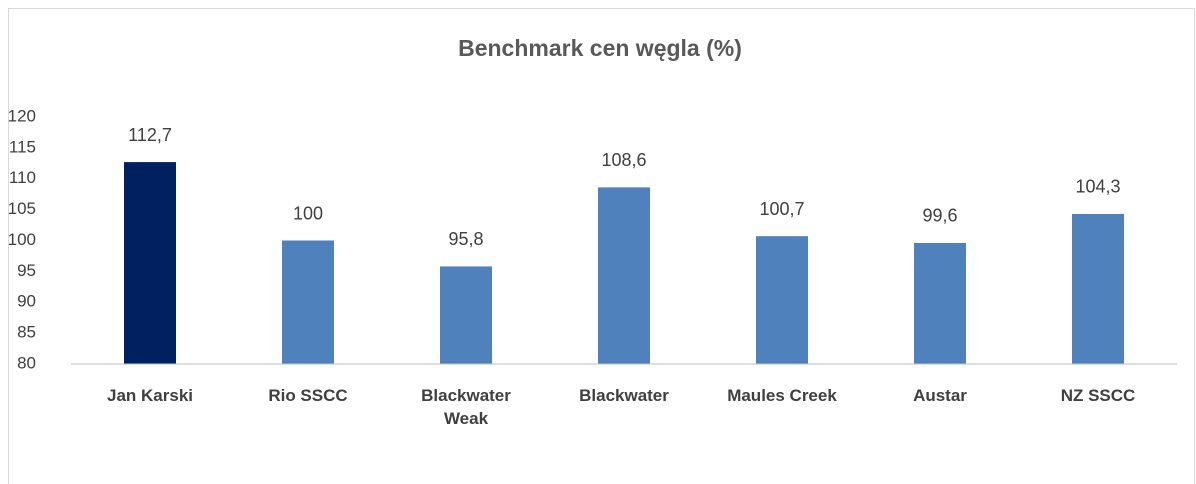  I want to click on x-tick-label: NZ SSCC, so click(1098, 395).